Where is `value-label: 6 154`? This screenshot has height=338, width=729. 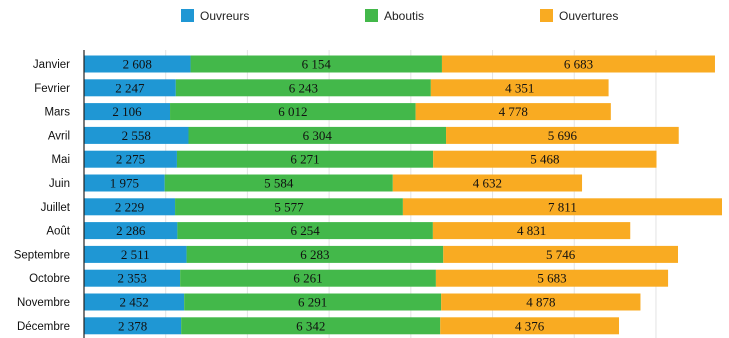
value-label: 6 154 is located at coordinates (317, 64).